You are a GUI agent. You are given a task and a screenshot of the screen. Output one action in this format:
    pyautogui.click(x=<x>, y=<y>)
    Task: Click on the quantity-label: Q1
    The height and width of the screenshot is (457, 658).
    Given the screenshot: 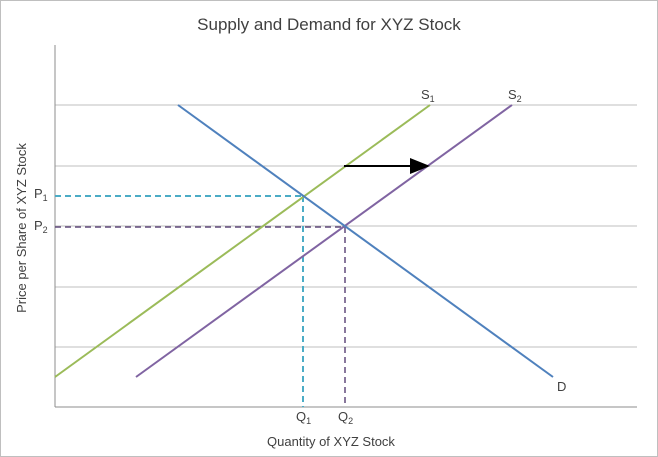 What is the action you would take?
    pyautogui.click(x=303, y=417)
    